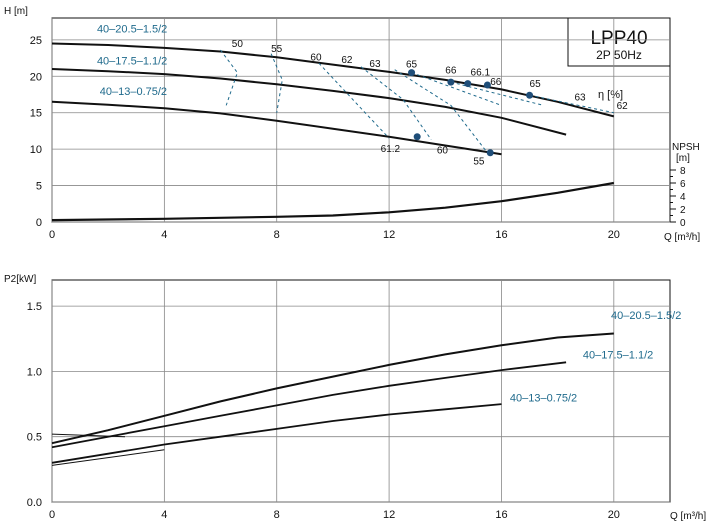 The image size is (719, 527). Describe the element at coordinates (36, 41) in the screenshot. I see `top-y-tick-label: 25` at that location.